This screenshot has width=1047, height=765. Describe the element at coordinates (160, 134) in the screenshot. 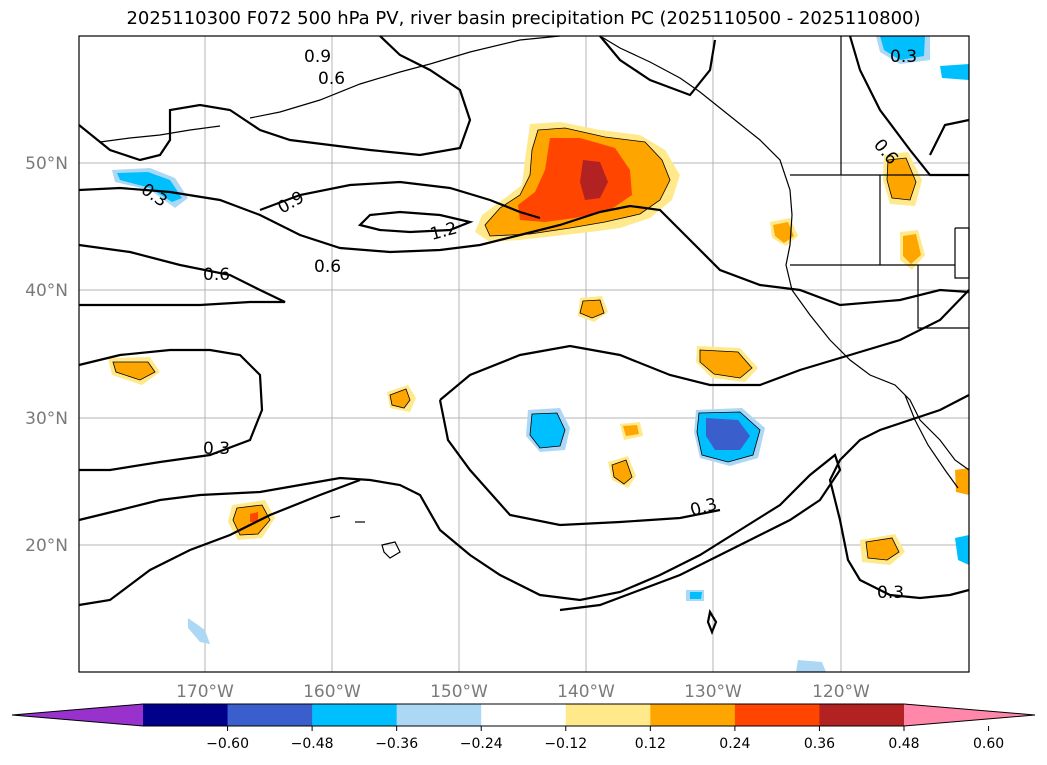

I see `coast-aleutians` at that location.